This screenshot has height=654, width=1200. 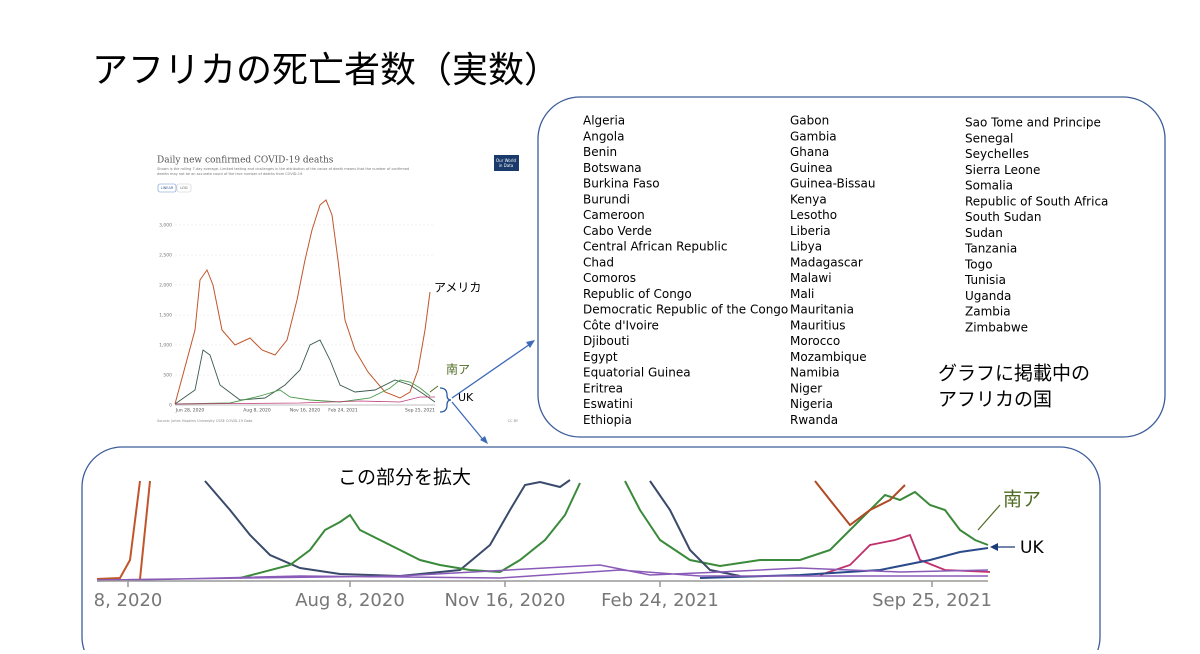 What do you see at coordinates (806, 247) in the screenshot?
I see `country-name: Libya` at bounding box center [806, 247].